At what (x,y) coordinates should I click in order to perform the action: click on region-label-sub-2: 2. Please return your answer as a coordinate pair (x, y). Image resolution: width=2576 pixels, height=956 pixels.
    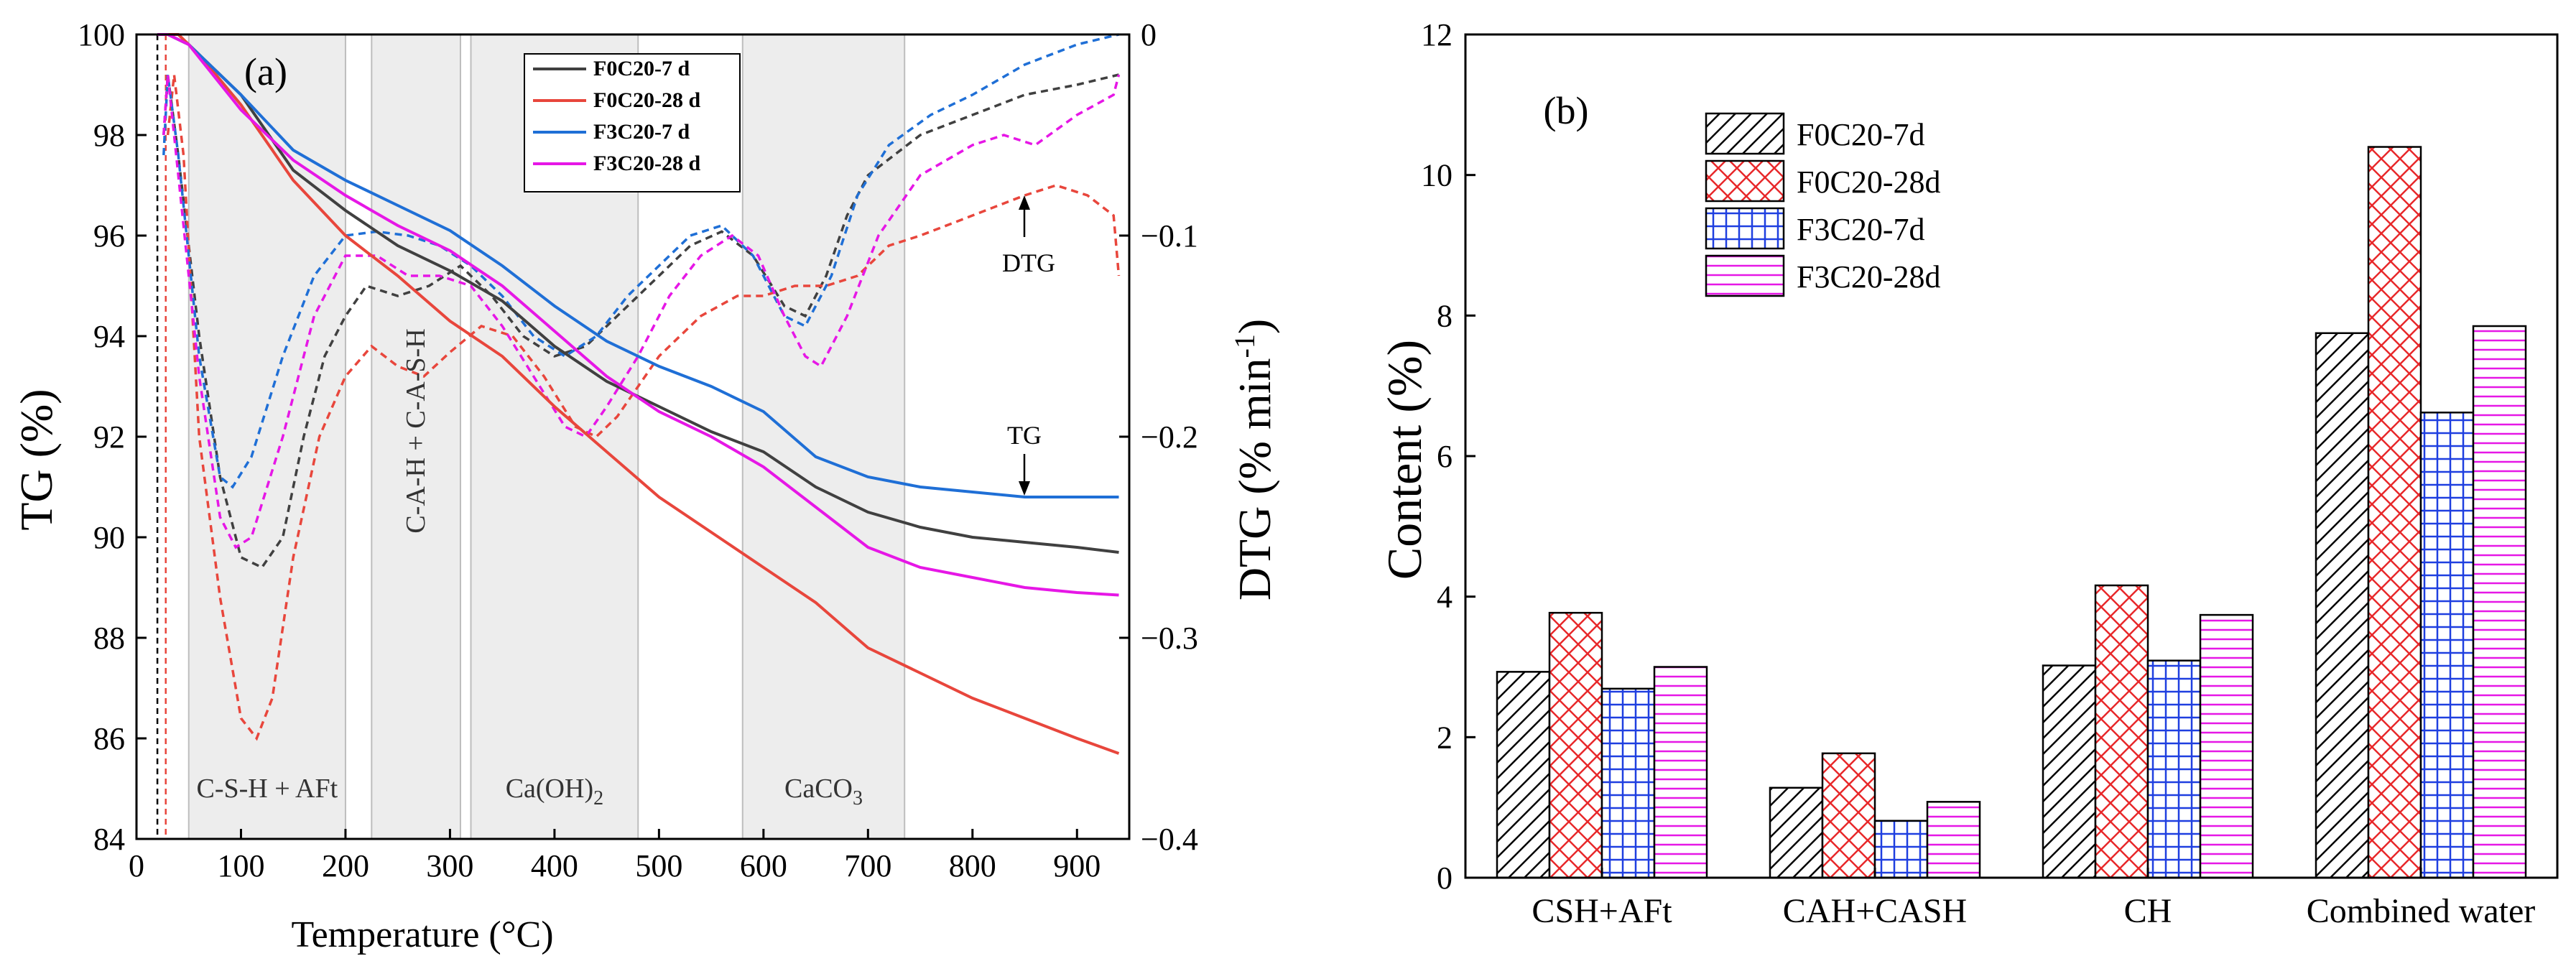
    Looking at the image, I should click on (598, 798).